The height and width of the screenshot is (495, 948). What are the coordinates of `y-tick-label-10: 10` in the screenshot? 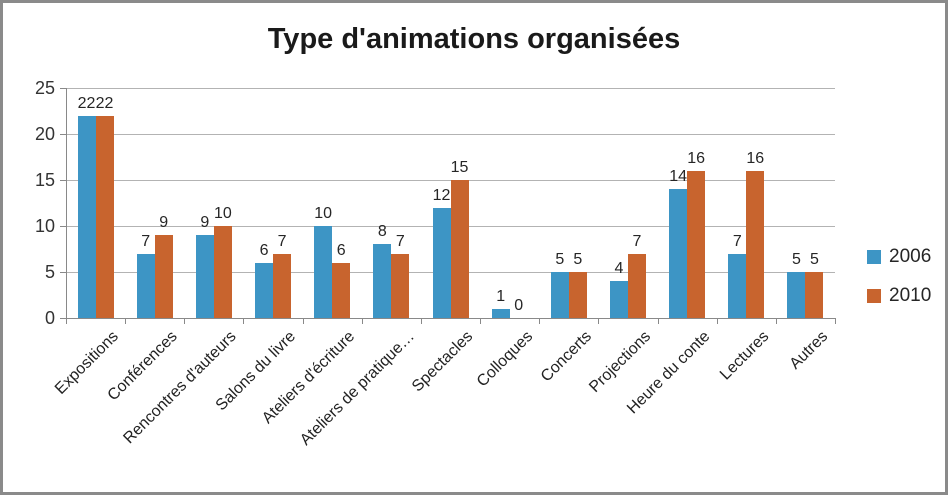 It's located at (44, 226).